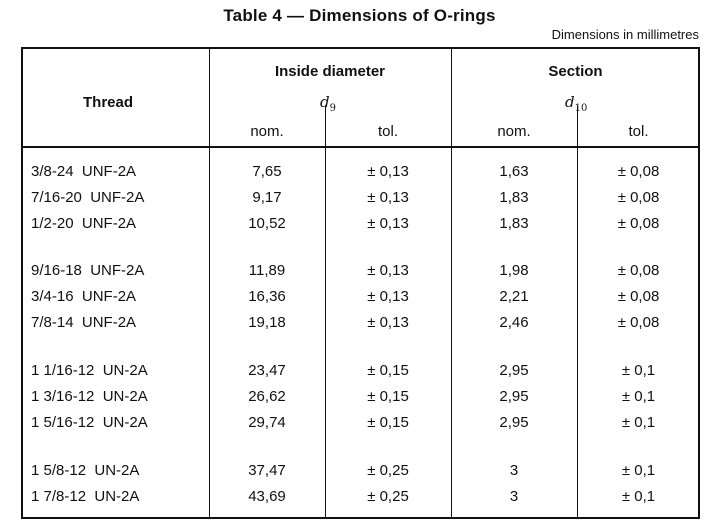 This screenshot has width=719, height=532. Describe the element at coordinates (625, 34) in the screenshot. I see `units-note: Dimensions in millimetres` at that location.